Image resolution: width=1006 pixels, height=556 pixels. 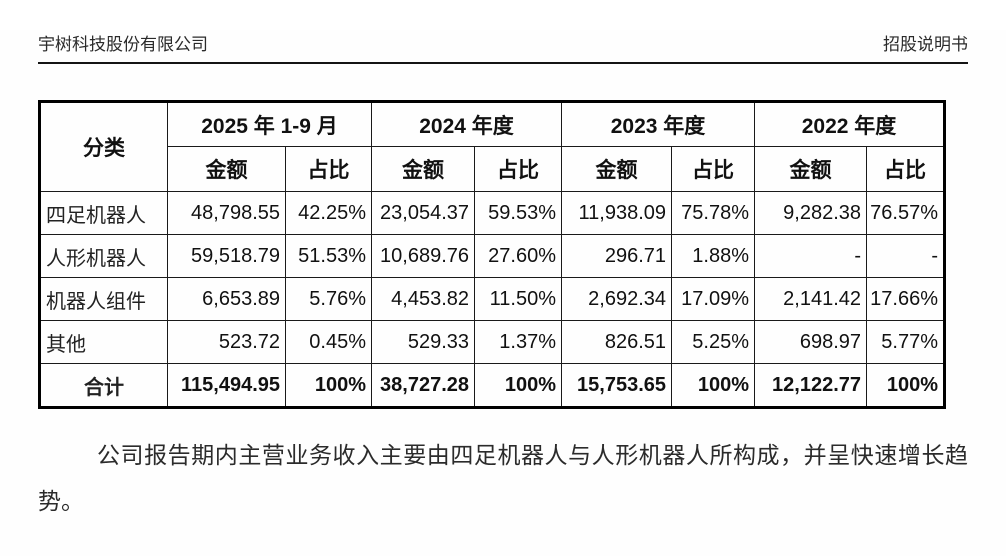 What do you see at coordinates (103, 299) in the screenshot?
I see `category-cell: 机器人组件` at bounding box center [103, 299].